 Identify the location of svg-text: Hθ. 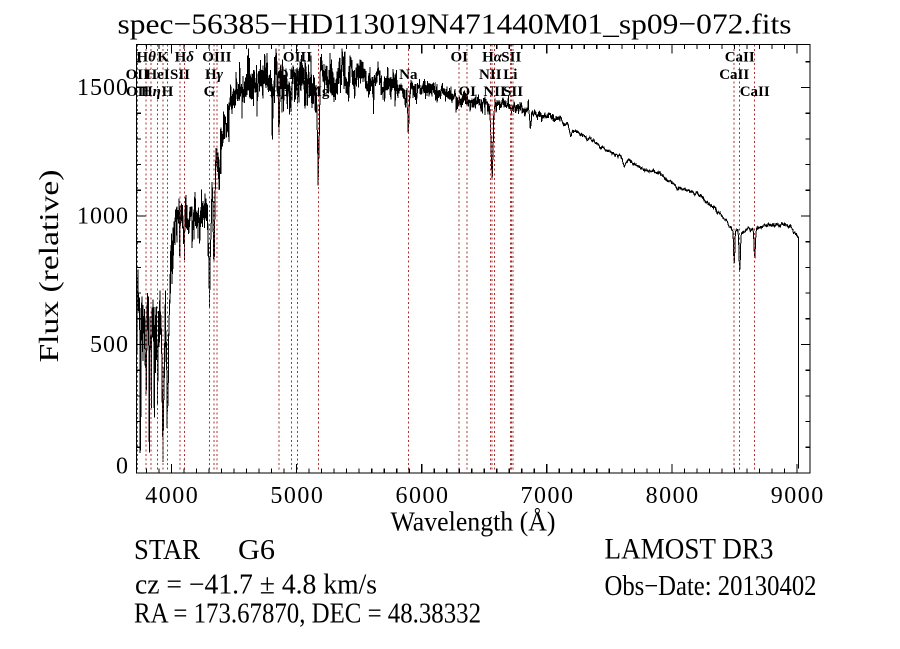
(146, 58).